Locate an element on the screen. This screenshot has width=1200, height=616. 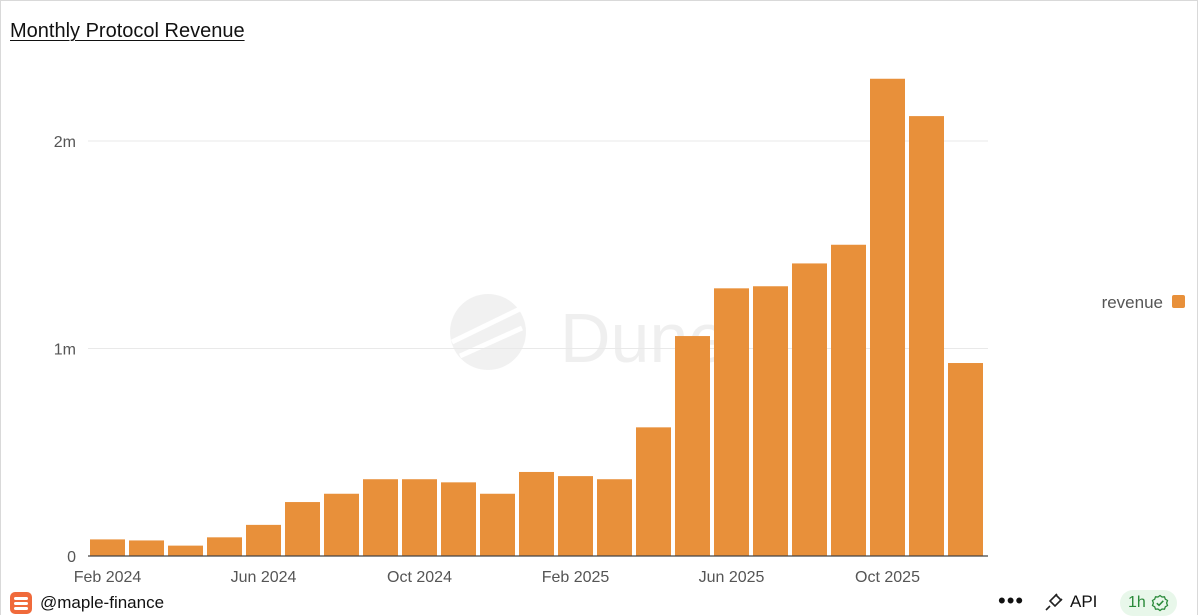
check-badge-icon is located at coordinates (1160, 603).